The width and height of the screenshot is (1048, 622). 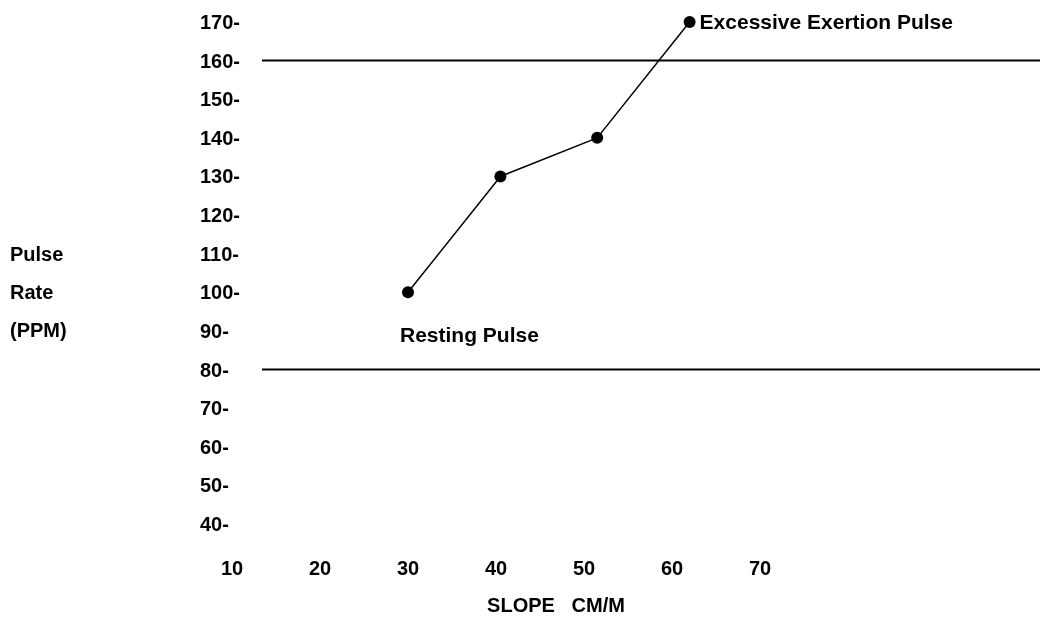 What do you see at coordinates (220, 176) in the screenshot?
I see `y-tick-label: 130-` at bounding box center [220, 176].